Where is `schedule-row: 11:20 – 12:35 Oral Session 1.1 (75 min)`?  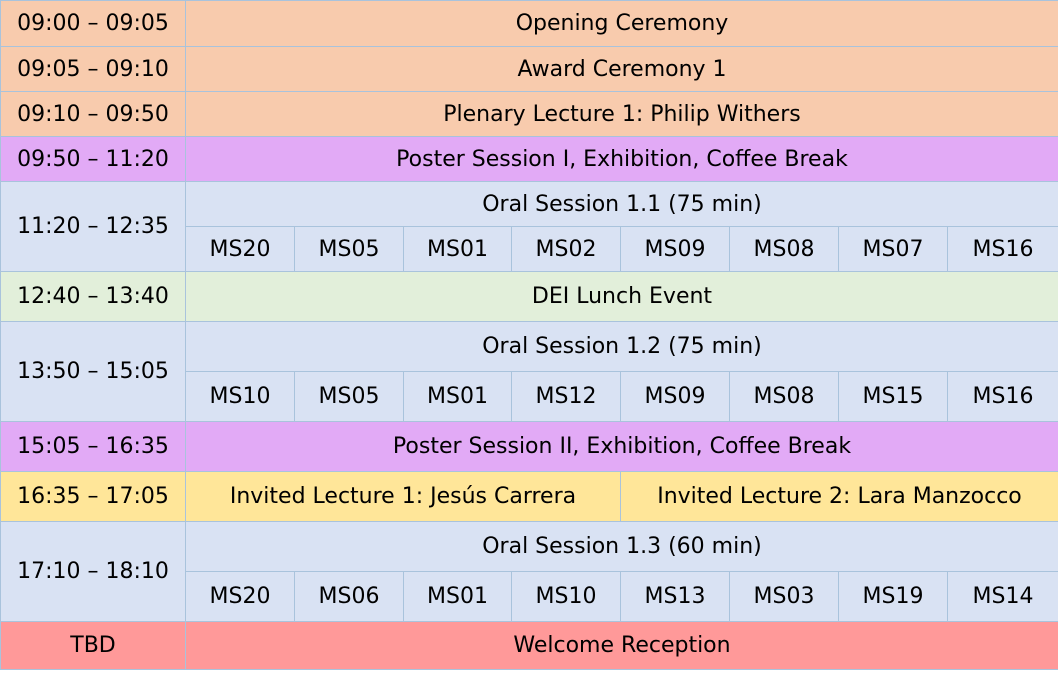 schedule-row: 11:20 – 12:35 Oral Session 1.1 (75 min) is located at coordinates (529, 226).